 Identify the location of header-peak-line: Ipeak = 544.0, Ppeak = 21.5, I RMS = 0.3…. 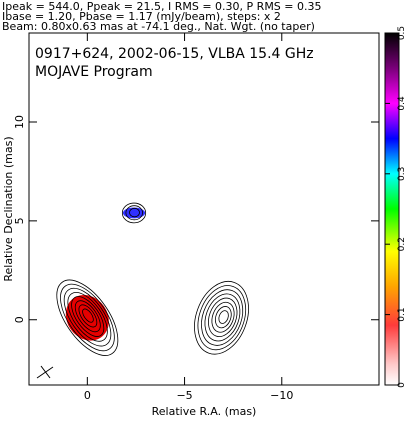
(162, 6).